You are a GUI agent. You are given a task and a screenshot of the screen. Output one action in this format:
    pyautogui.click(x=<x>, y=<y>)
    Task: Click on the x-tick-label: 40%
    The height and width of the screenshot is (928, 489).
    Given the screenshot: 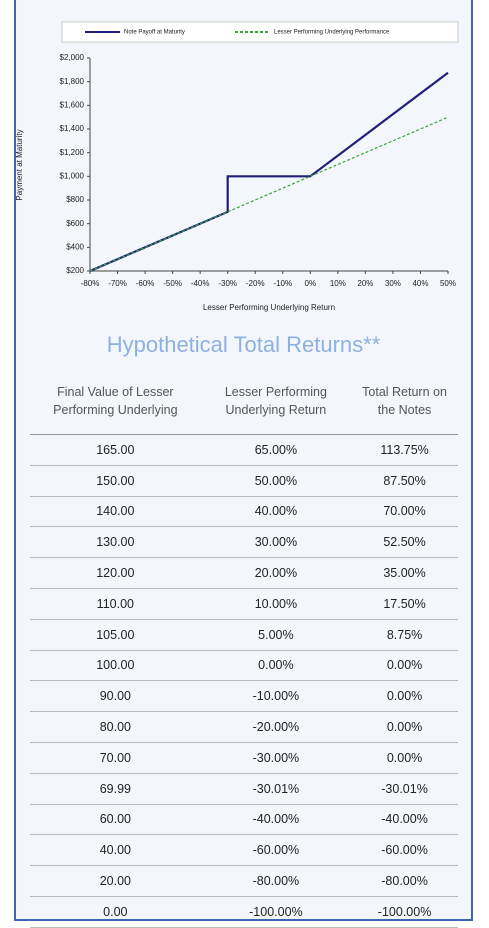 What is the action you would take?
    pyautogui.click(x=420, y=283)
    